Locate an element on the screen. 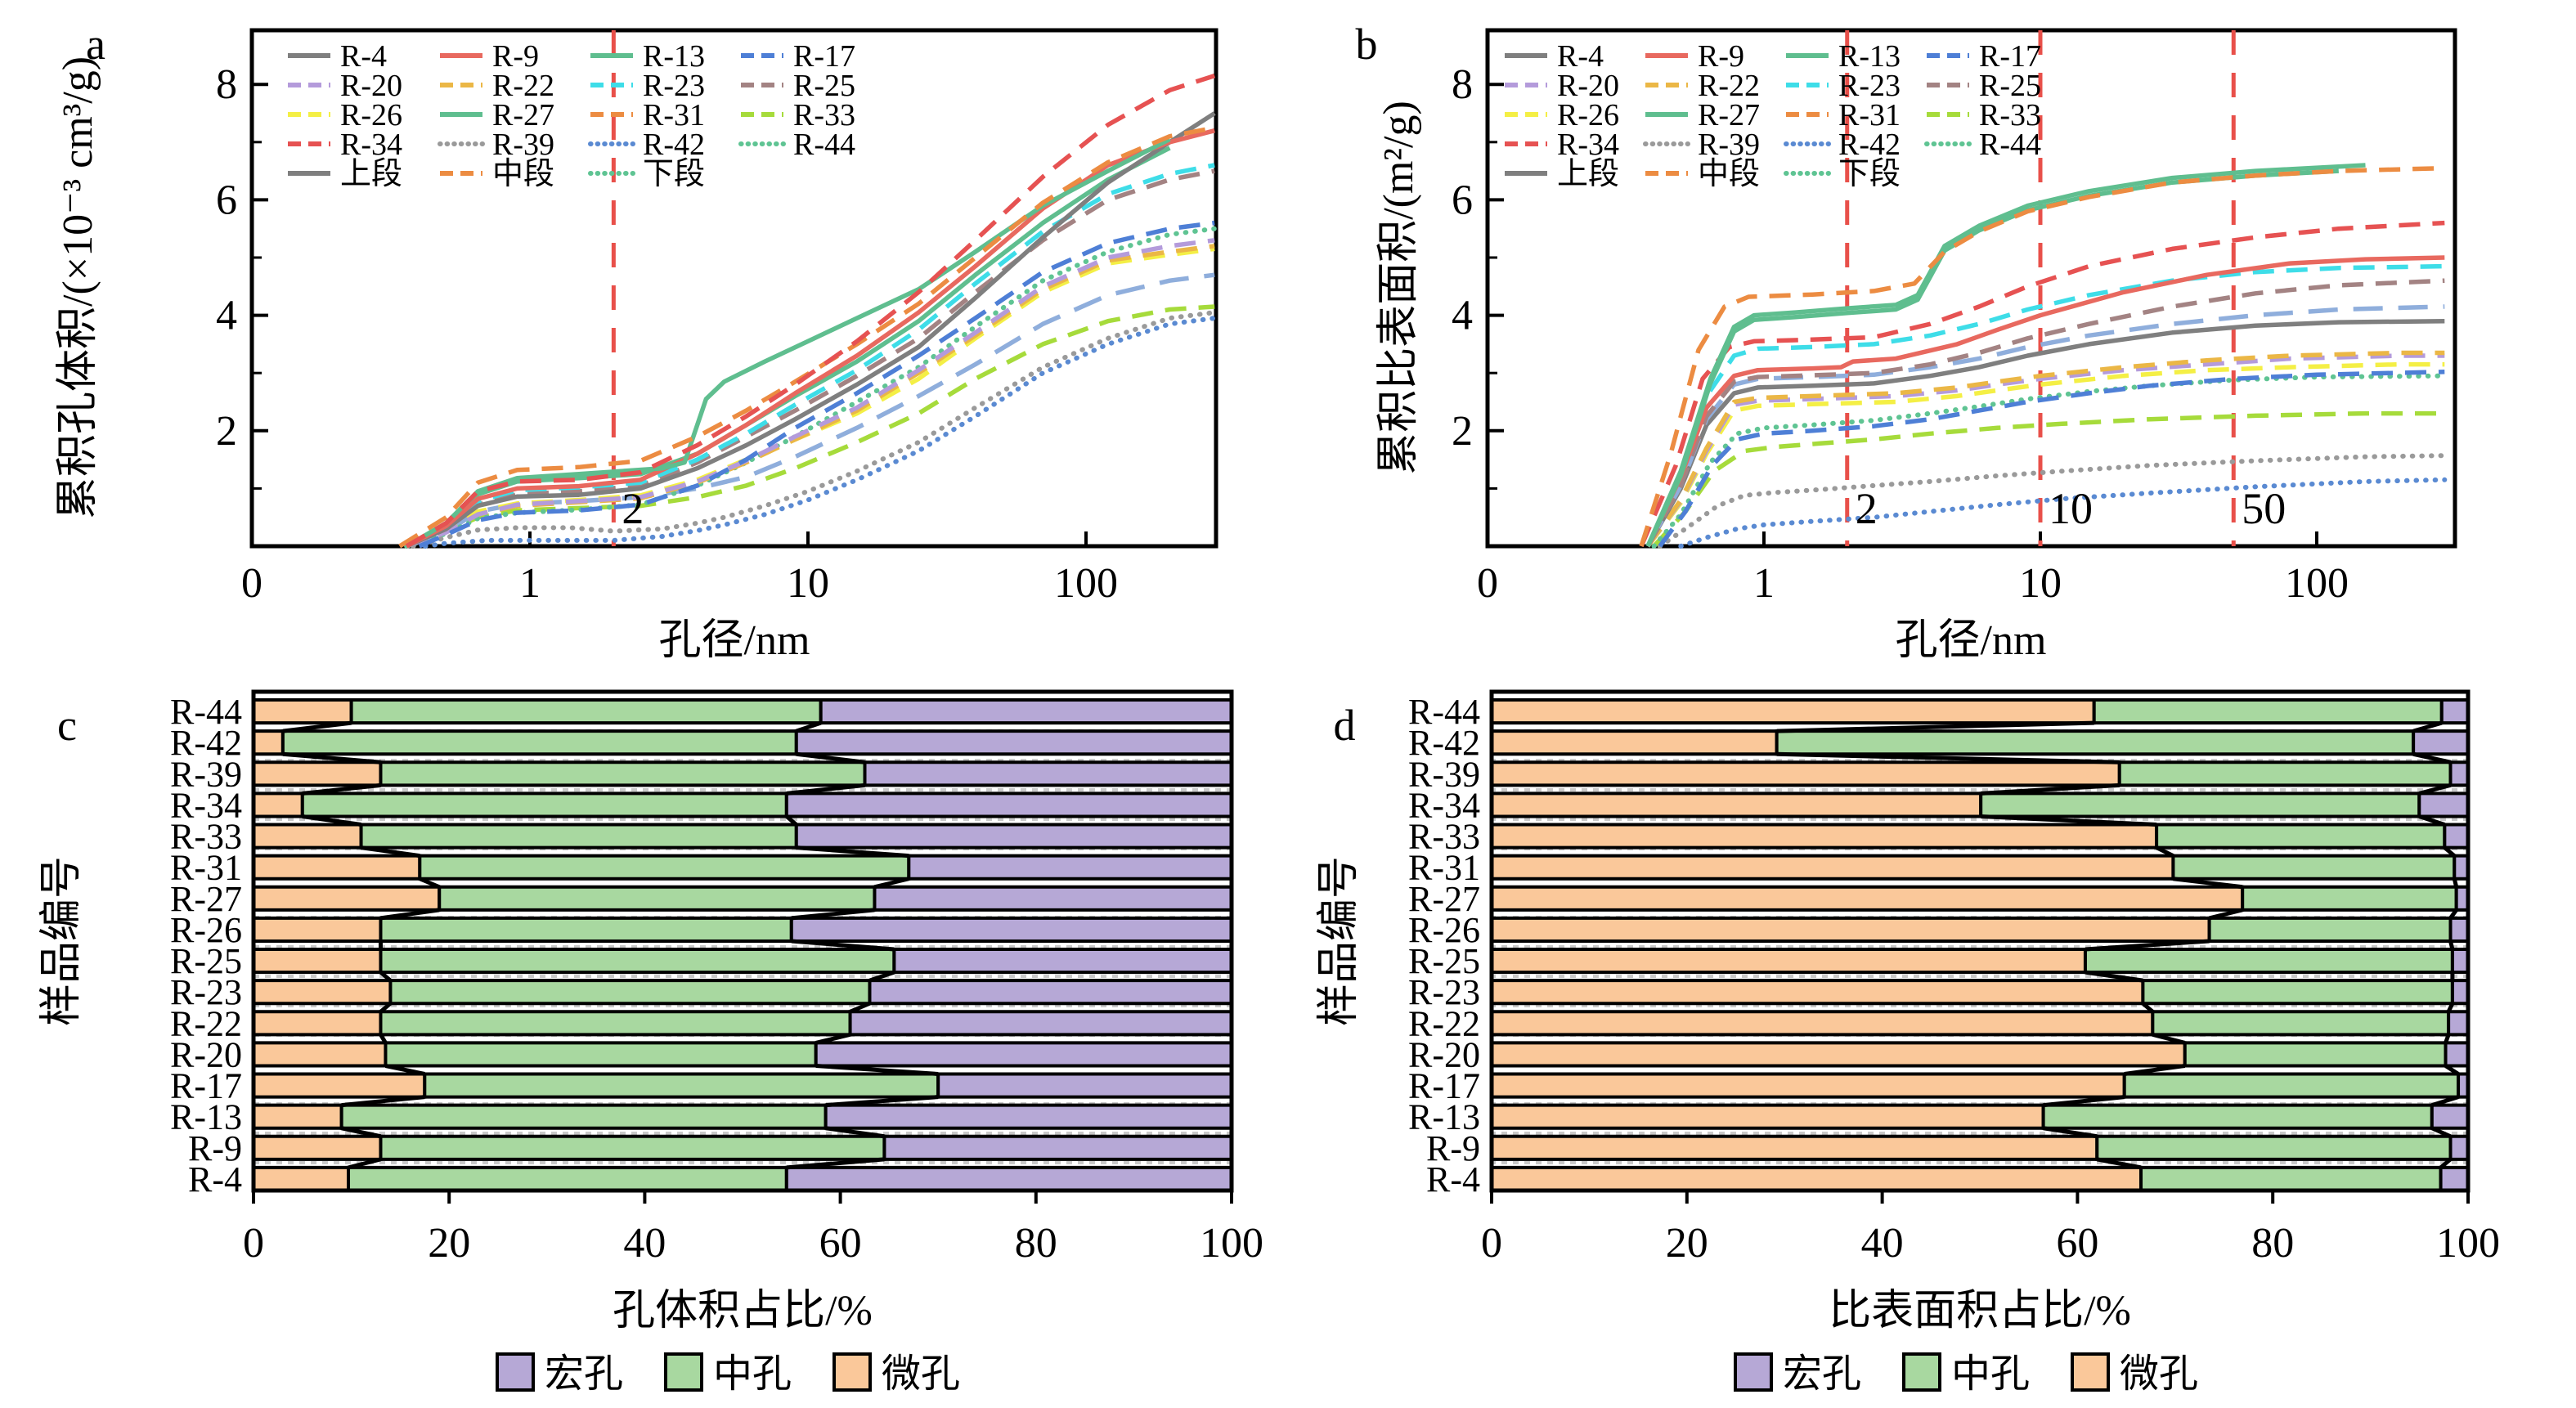  y-tick-label: 6 is located at coordinates (227, 200).